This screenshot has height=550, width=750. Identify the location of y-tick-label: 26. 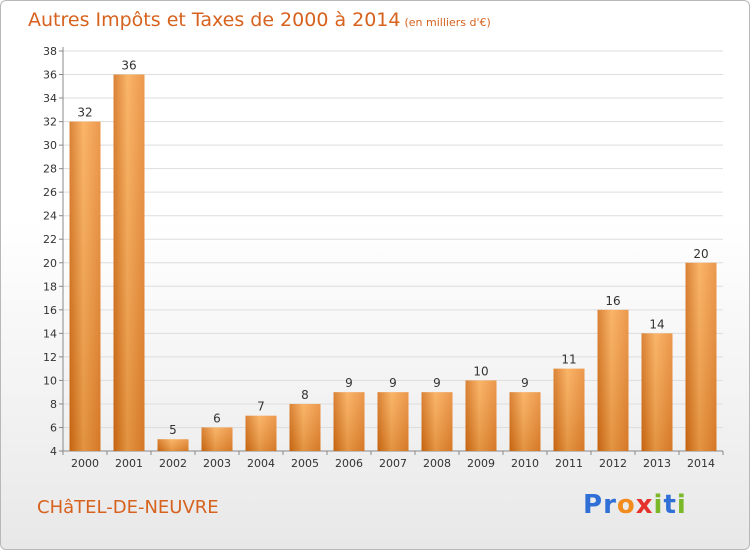
(50, 192).